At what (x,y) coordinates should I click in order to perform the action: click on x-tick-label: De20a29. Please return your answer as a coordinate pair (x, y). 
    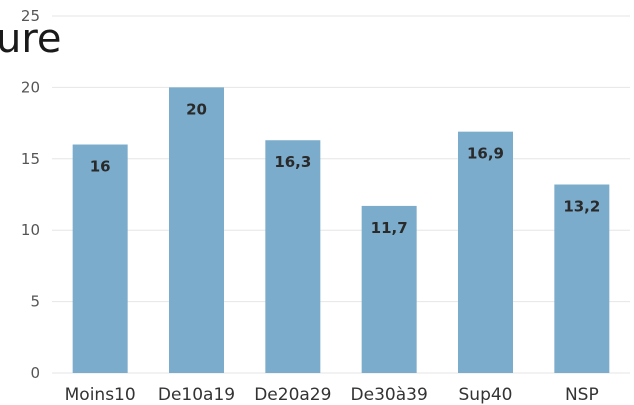
    Looking at the image, I should click on (292, 395).